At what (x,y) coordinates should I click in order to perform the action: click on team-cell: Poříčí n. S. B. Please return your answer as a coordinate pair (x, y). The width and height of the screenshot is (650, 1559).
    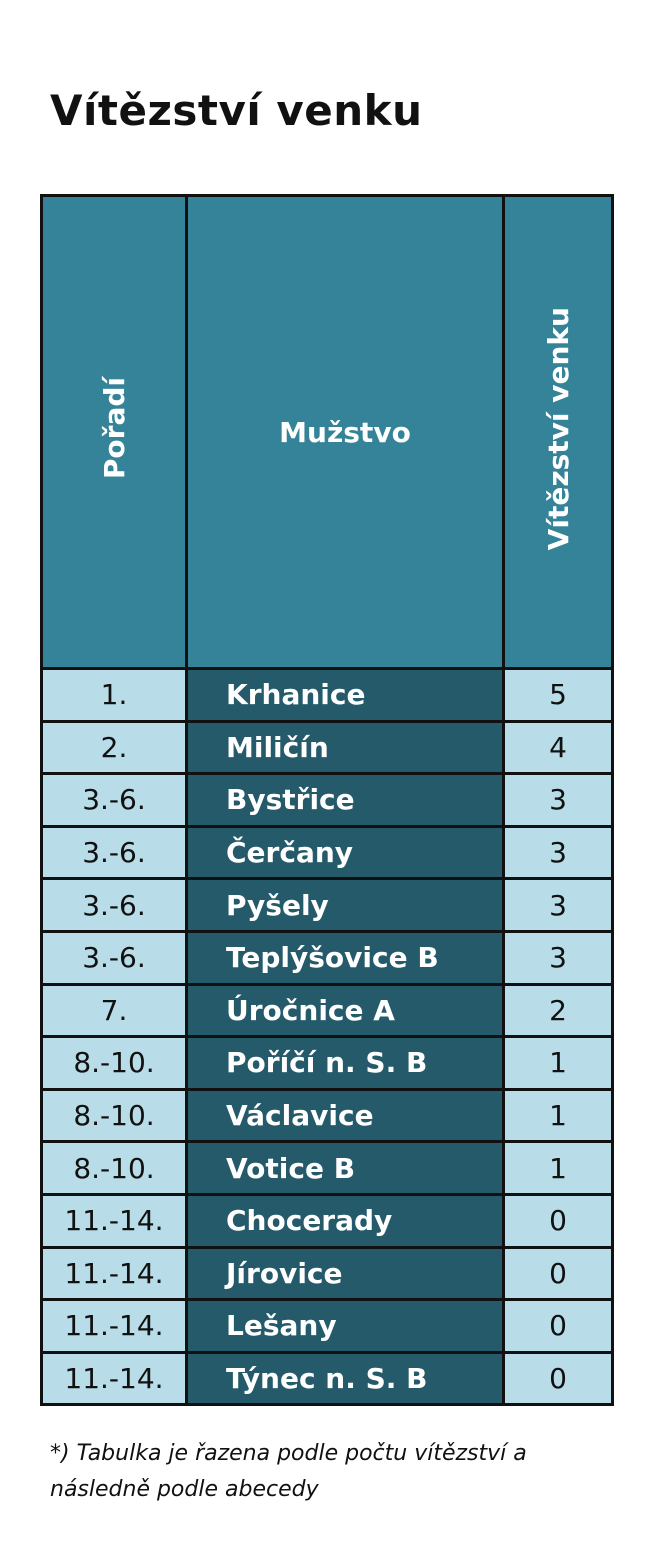
    Looking at the image, I should click on (345, 1063).